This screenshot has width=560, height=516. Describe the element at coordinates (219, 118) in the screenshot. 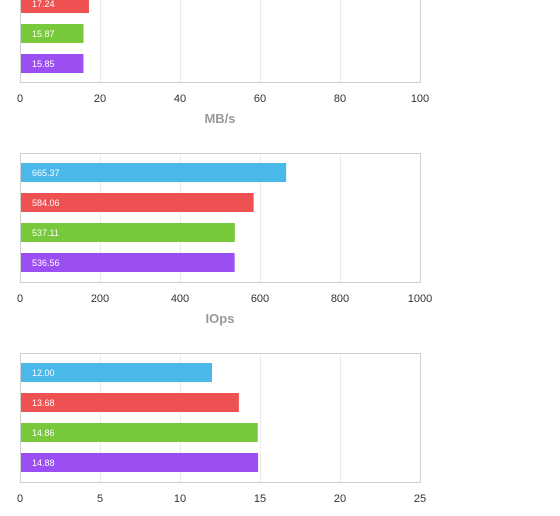

I see `x-axis-title: MB/s` at that location.